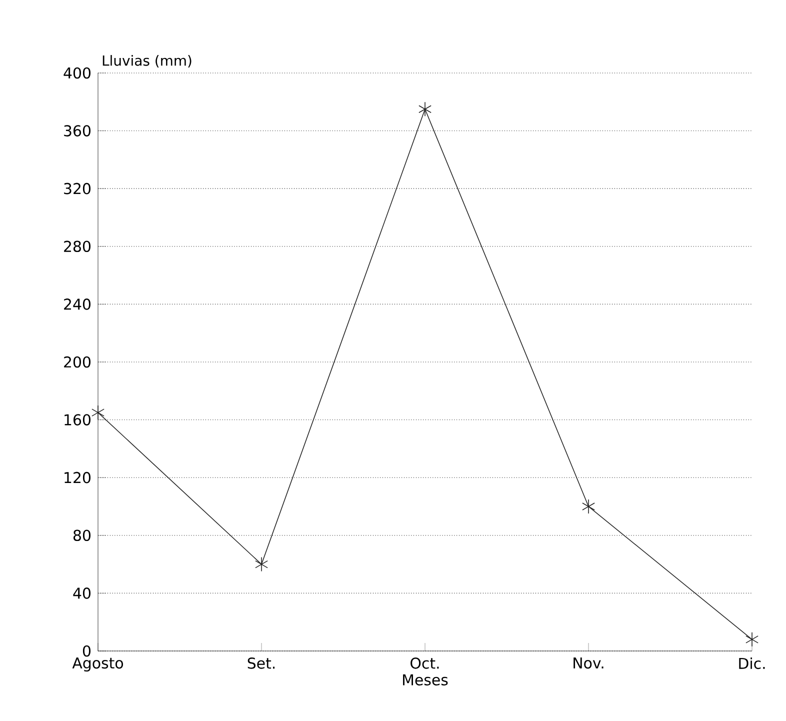 This screenshot has height=721, width=786. Describe the element at coordinates (425, 680) in the screenshot. I see `x-axis-title: Meses` at that location.